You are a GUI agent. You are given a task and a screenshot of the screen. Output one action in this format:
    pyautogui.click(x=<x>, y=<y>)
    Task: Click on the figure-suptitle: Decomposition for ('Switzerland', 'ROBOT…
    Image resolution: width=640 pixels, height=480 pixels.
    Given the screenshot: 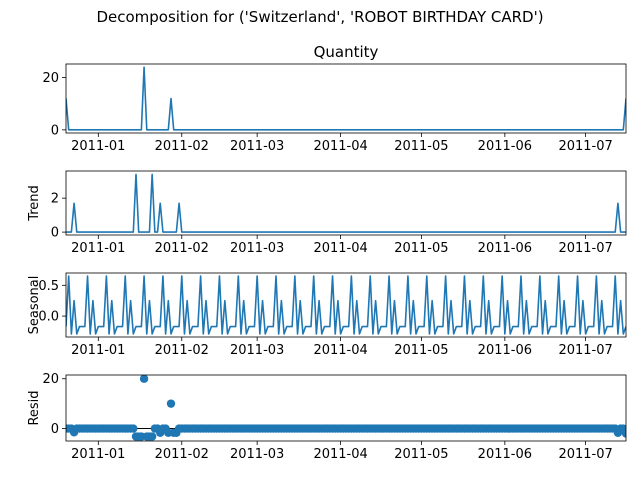 What is the action you would take?
    pyautogui.click(x=319, y=17)
    